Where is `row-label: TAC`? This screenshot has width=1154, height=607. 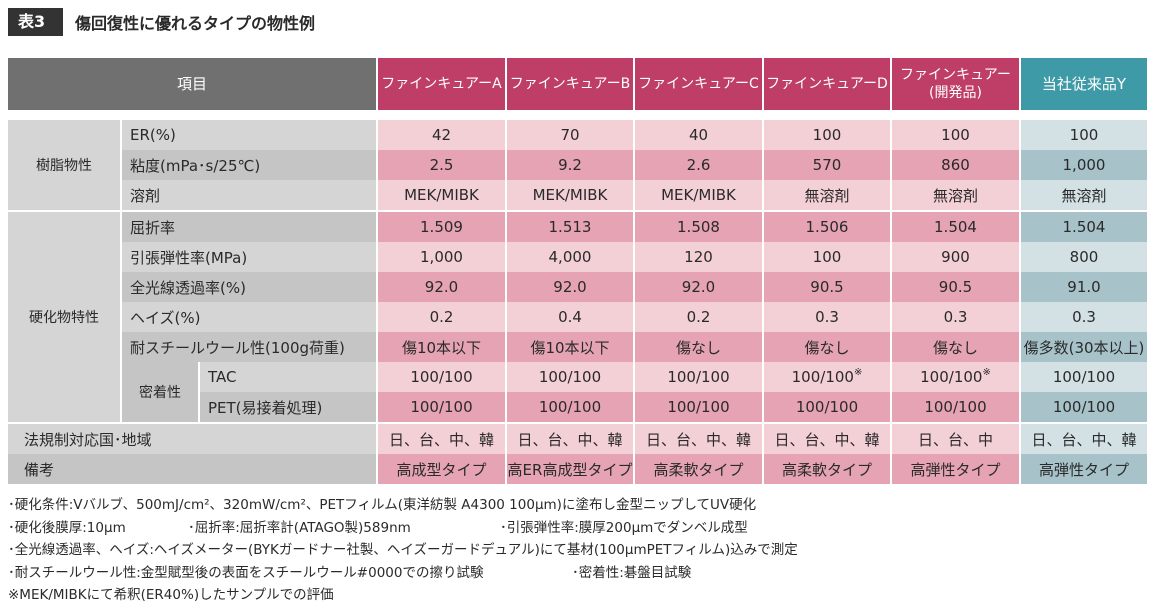
row-label: TAC is located at coordinates (288, 377).